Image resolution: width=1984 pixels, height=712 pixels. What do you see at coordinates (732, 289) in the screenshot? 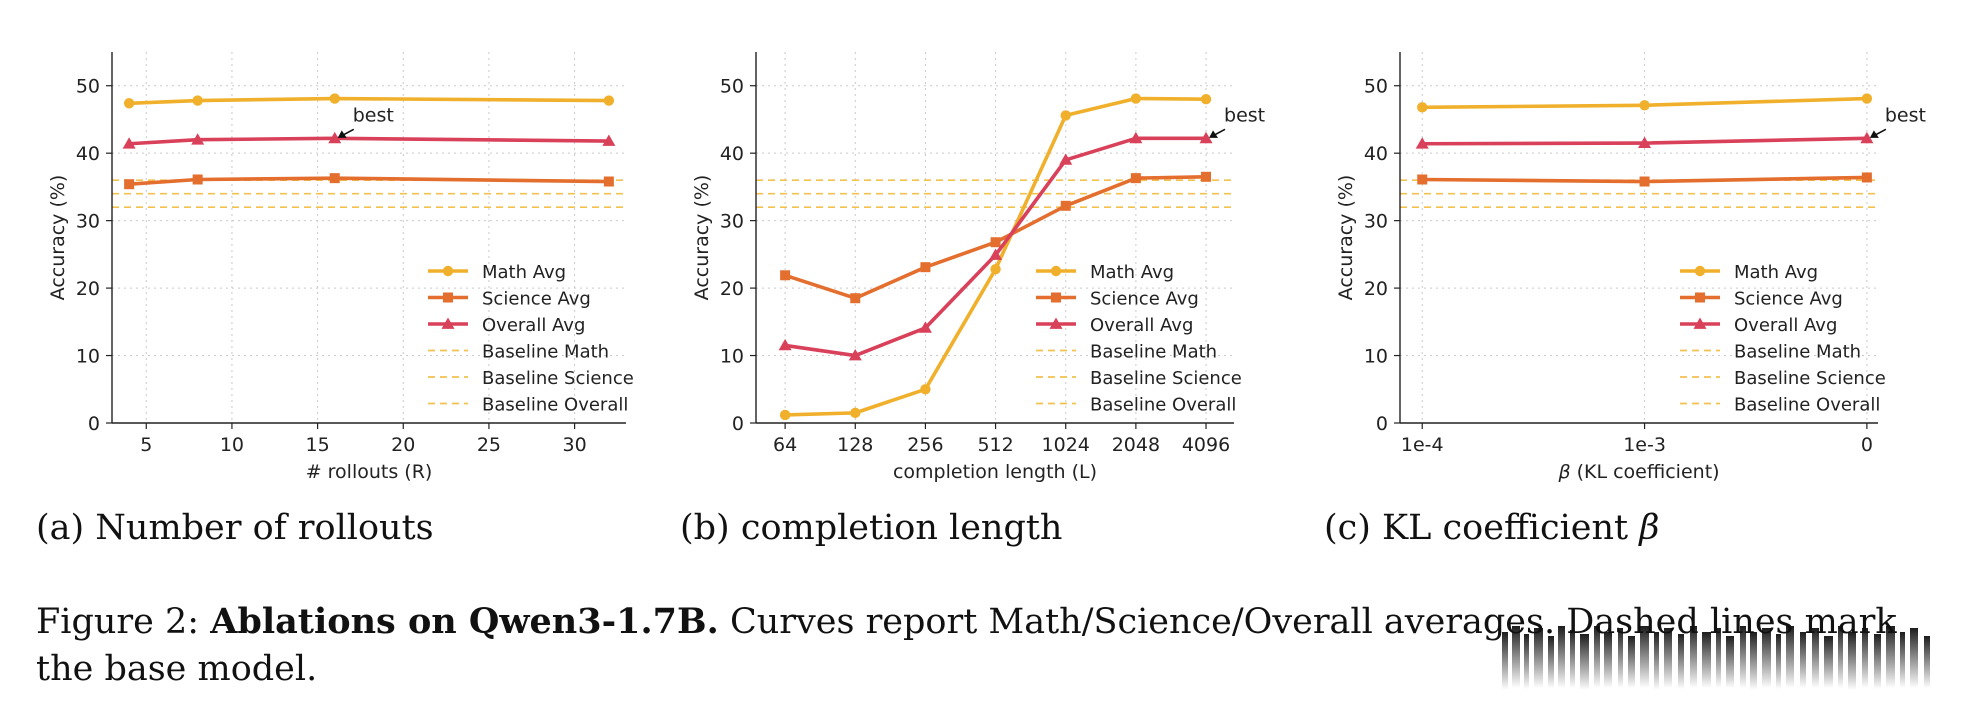
I see `y-tick-label-2: 20` at bounding box center [732, 289].